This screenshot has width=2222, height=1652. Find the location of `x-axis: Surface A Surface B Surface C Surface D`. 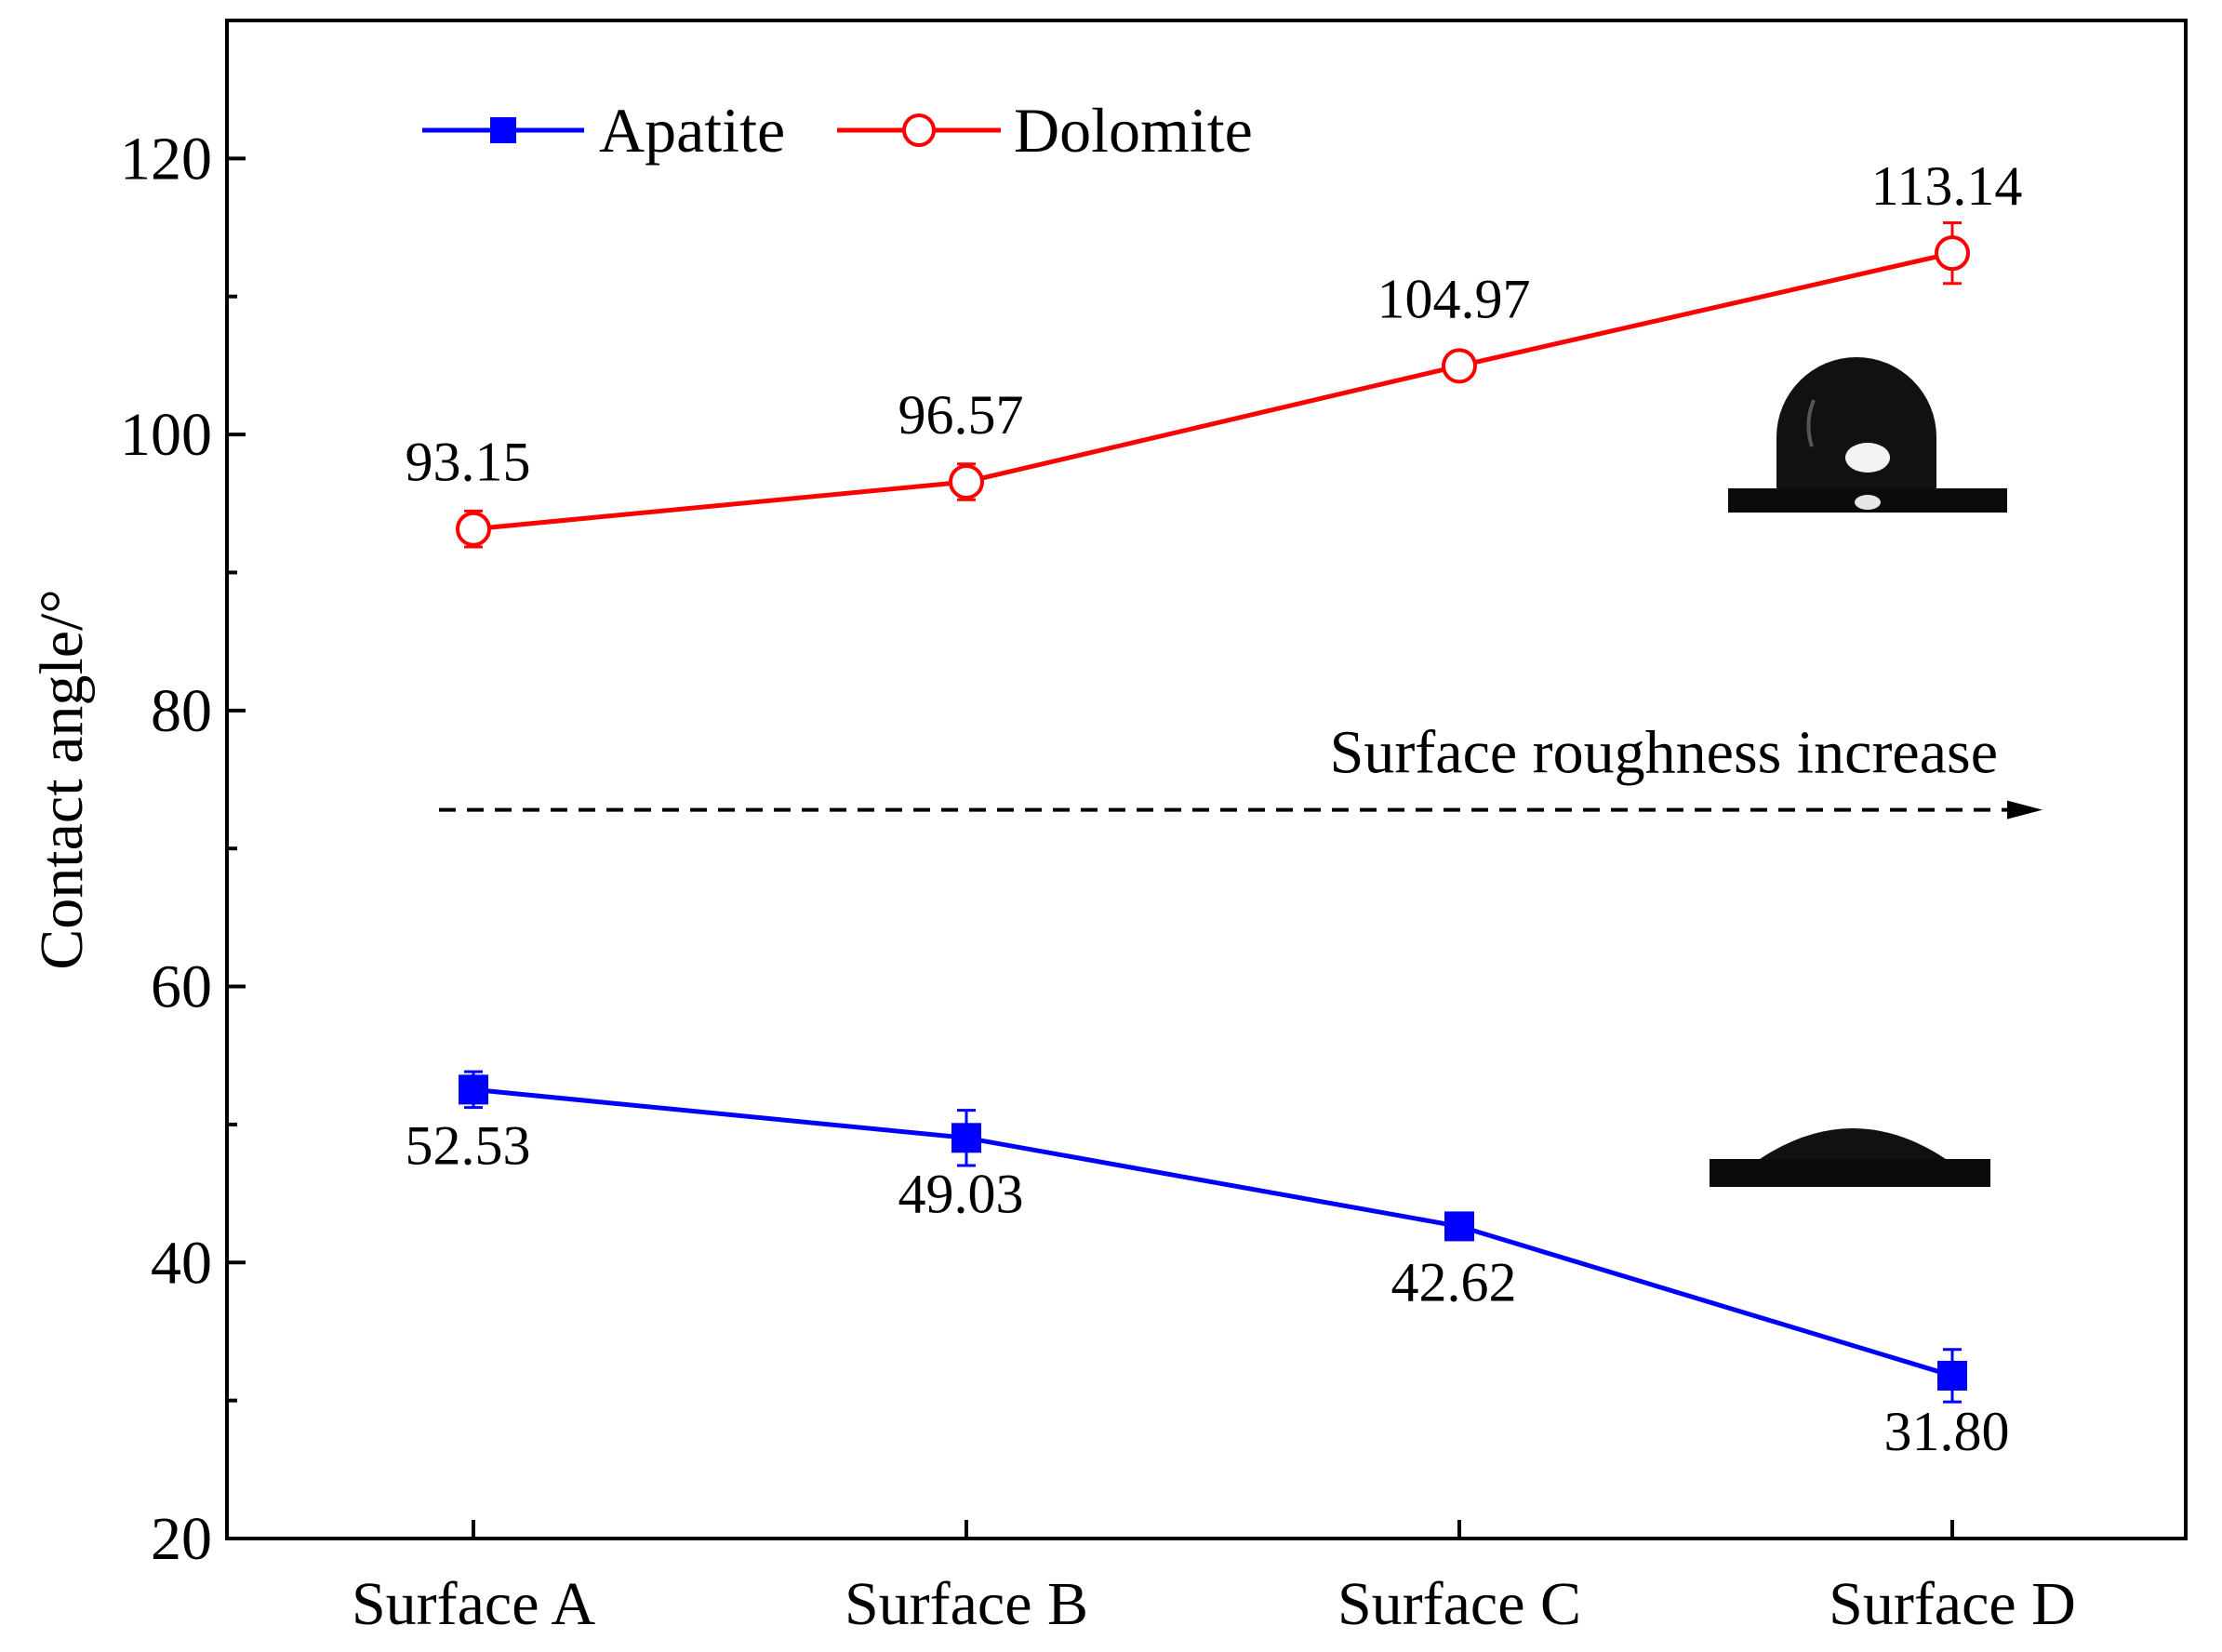

x-axis: Surface A Surface B Surface C Surface D is located at coordinates (1214, 1579).